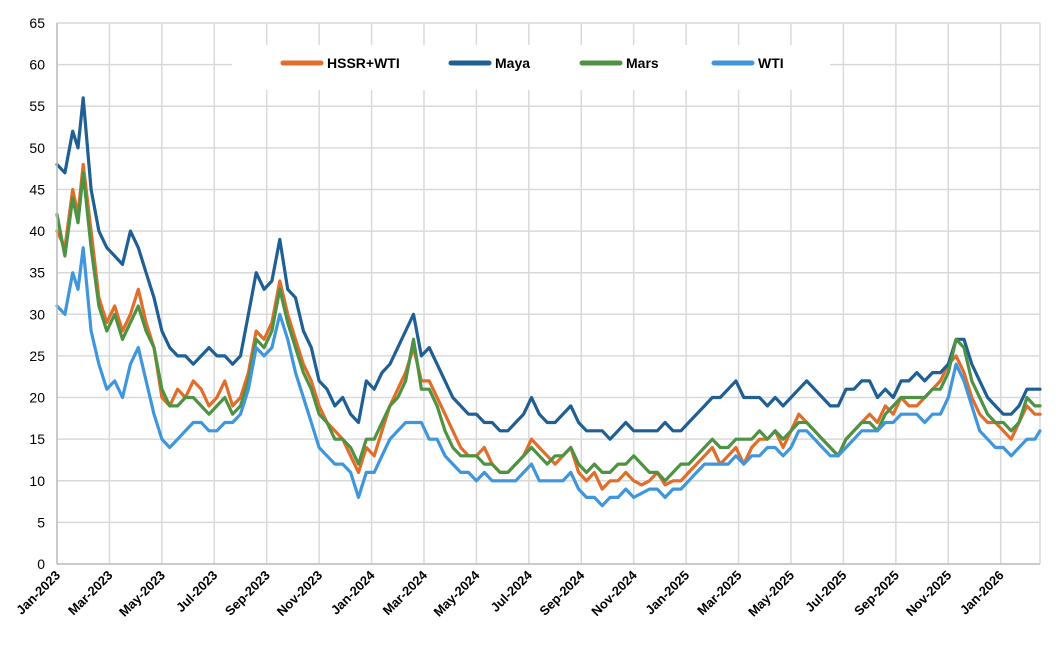  Describe the element at coordinates (37, 481) in the screenshot. I see `y-tick-label: 10` at that location.